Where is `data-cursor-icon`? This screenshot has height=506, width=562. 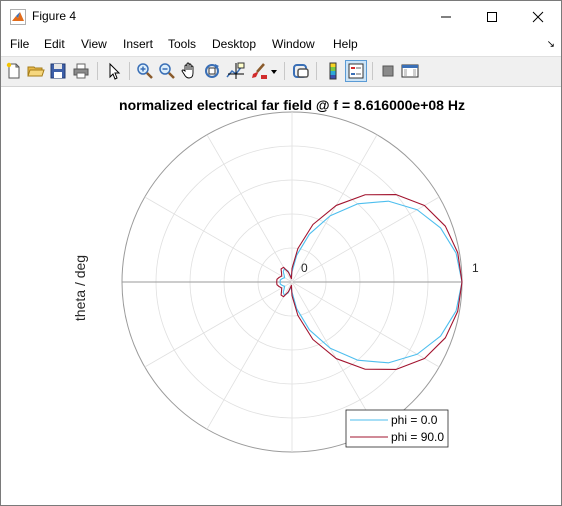
data-cursor-icon is located at coordinates (235, 71).